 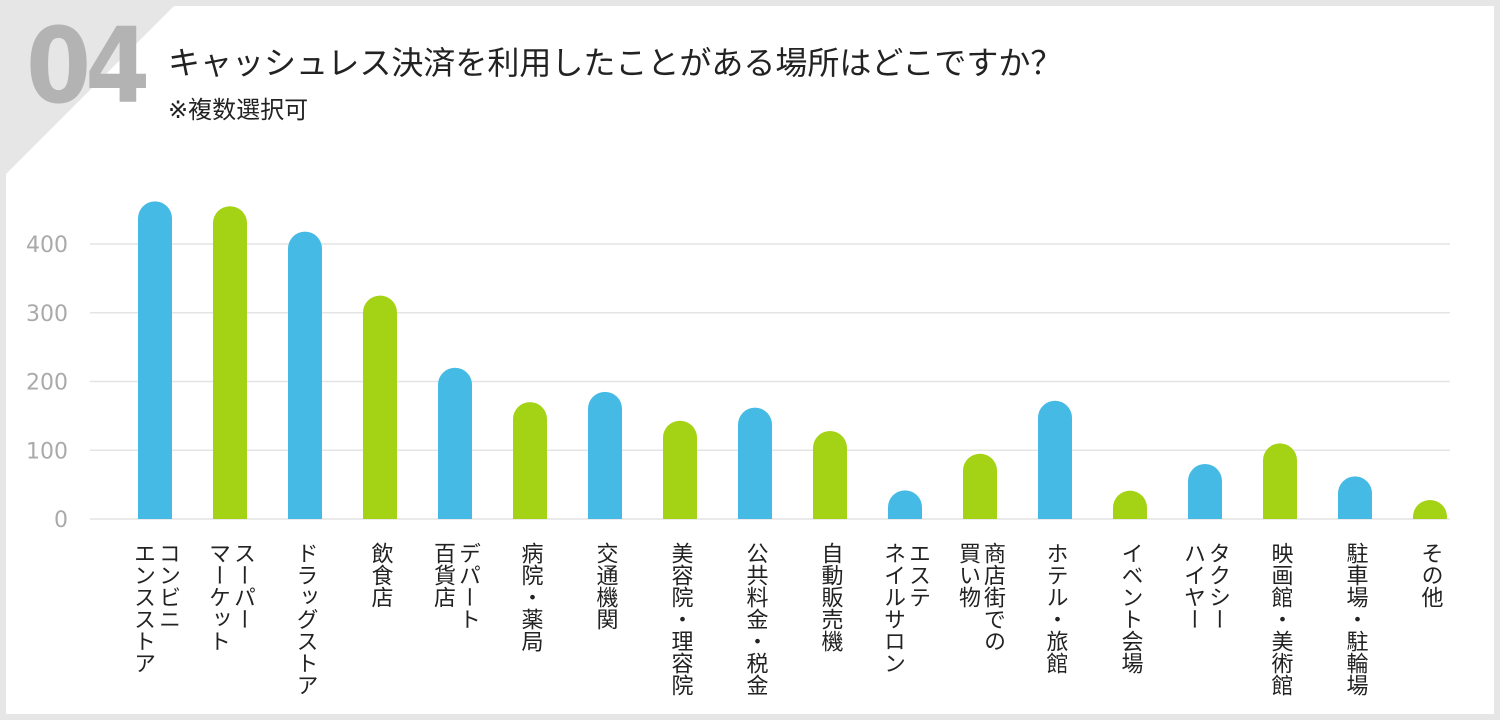 What do you see at coordinates (1356, 619) in the screenshot?
I see `x-category-label: 駐車場・駐輪場` at bounding box center [1356, 619].